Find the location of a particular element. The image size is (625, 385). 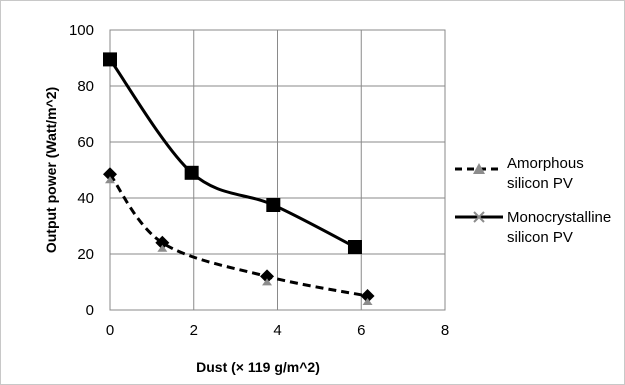

x-tick-label: 0 is located at coordinates (110, 330).